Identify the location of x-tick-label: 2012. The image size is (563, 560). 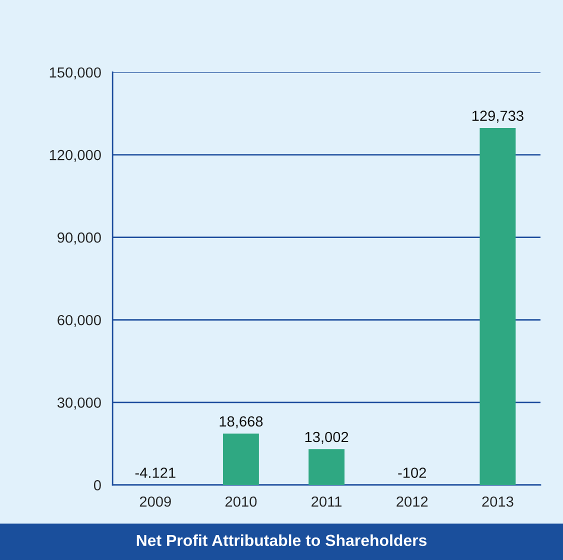
(412, 501).